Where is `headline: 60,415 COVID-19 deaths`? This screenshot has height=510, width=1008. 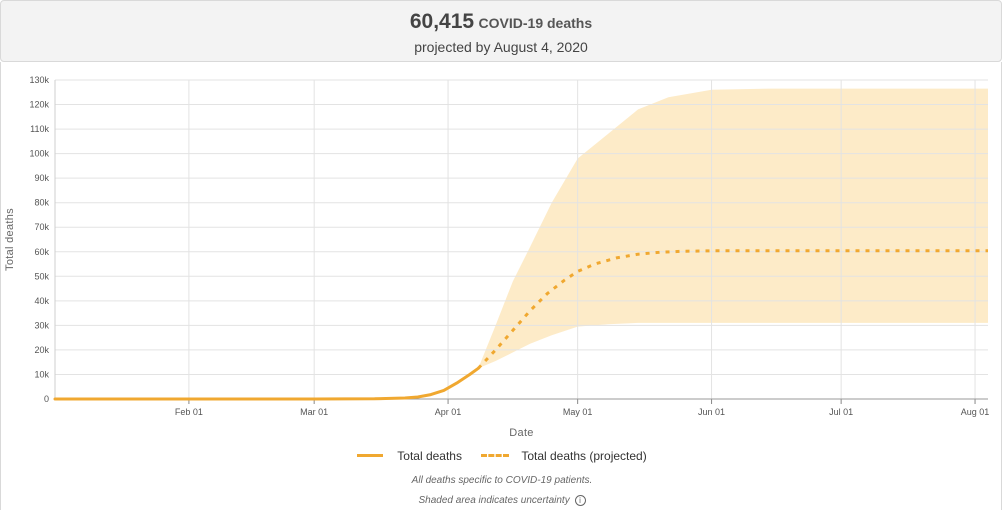 headline: 60,415 COVID-19 deaths is located at coordinates (501, 23).